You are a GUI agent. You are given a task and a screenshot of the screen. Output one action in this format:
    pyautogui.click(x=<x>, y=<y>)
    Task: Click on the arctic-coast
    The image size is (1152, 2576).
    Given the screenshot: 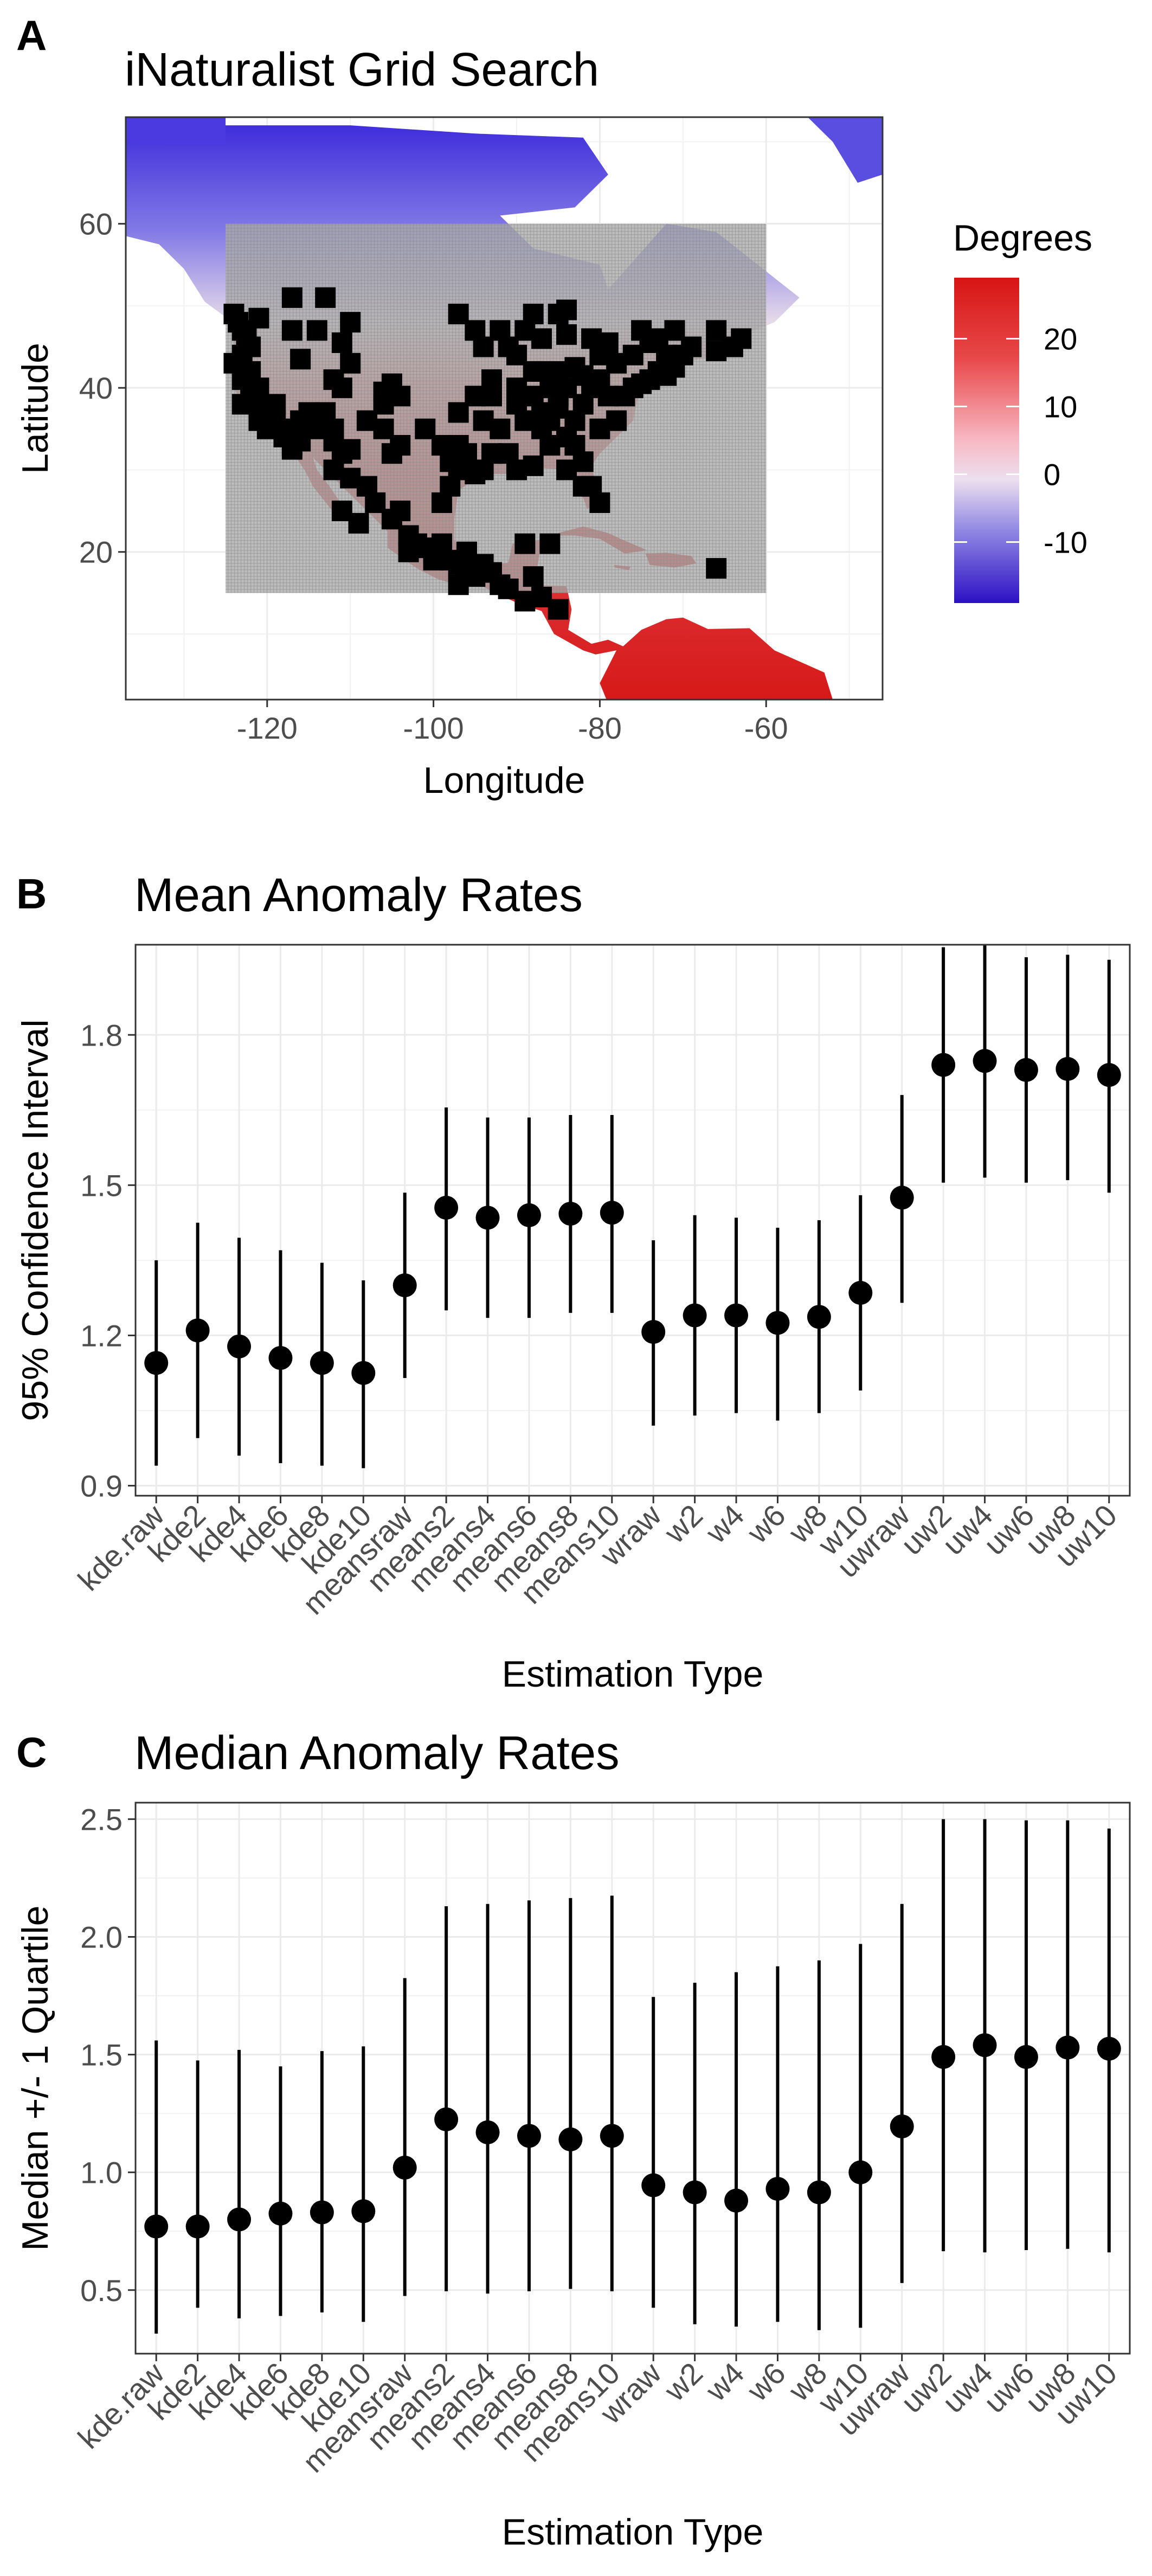 What is the action you would take?
    pyautogui.click(x=176, y=131)
    